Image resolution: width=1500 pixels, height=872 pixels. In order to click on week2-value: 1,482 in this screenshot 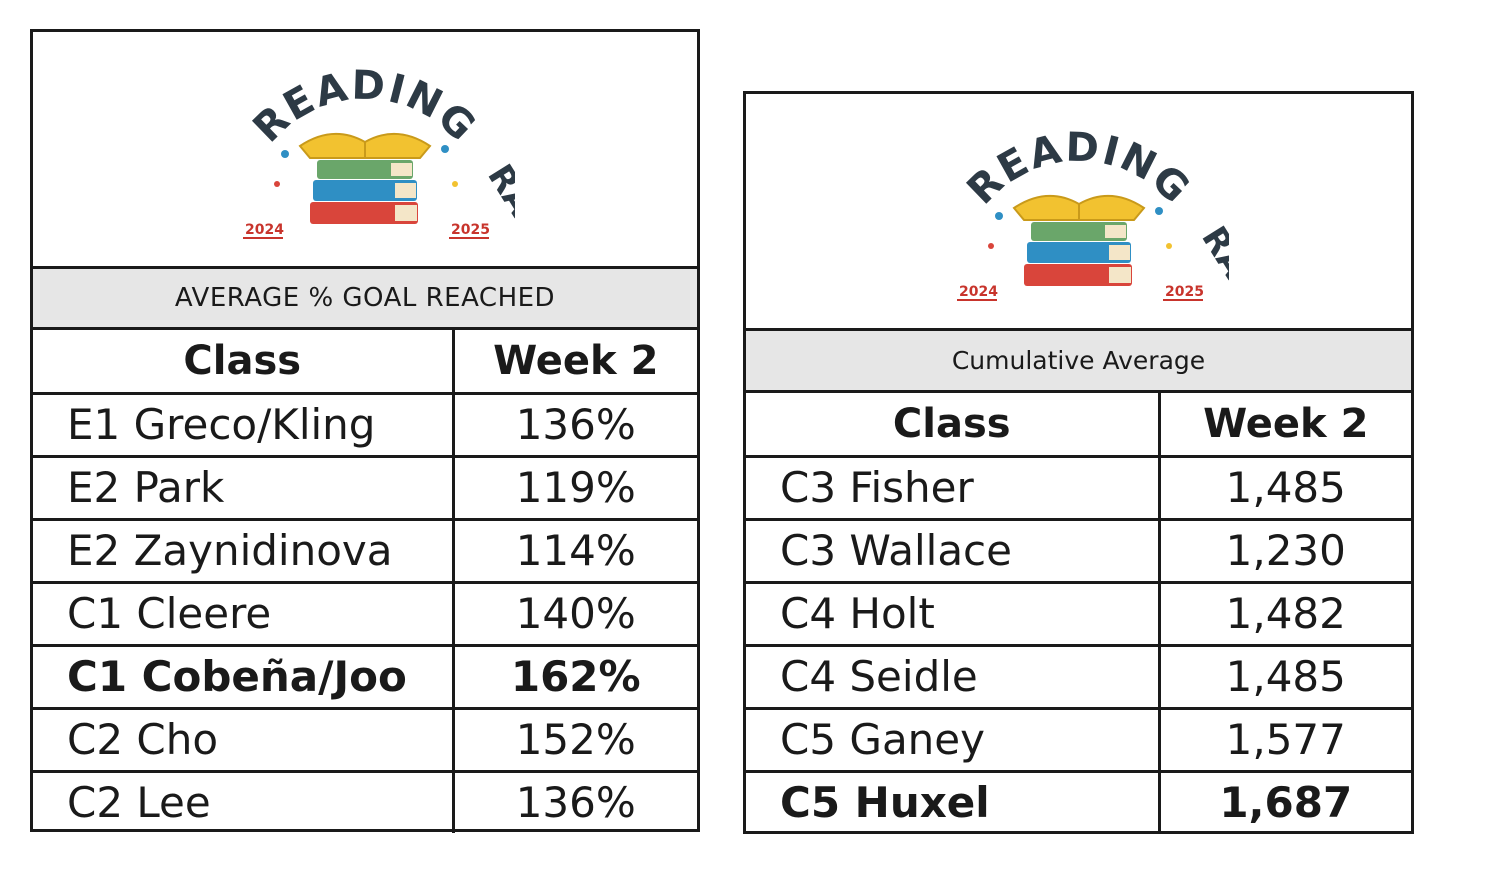, I will do `click(1285, 614)`.